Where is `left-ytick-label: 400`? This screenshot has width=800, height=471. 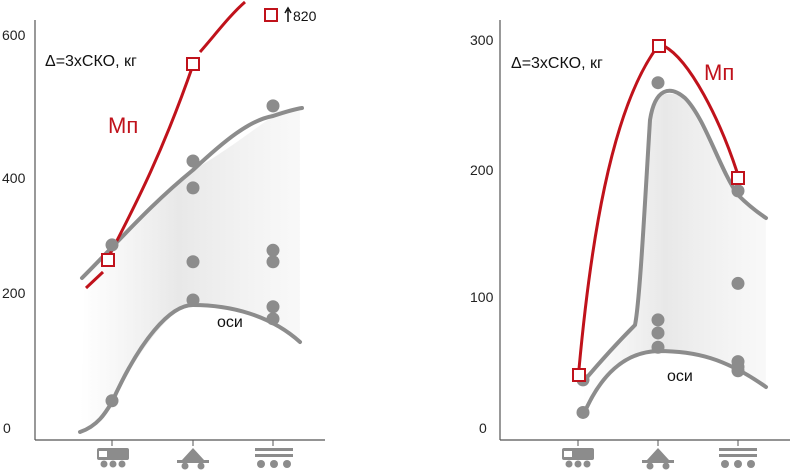 left-ytick-label: 400 is located at coordinates (14, 178).